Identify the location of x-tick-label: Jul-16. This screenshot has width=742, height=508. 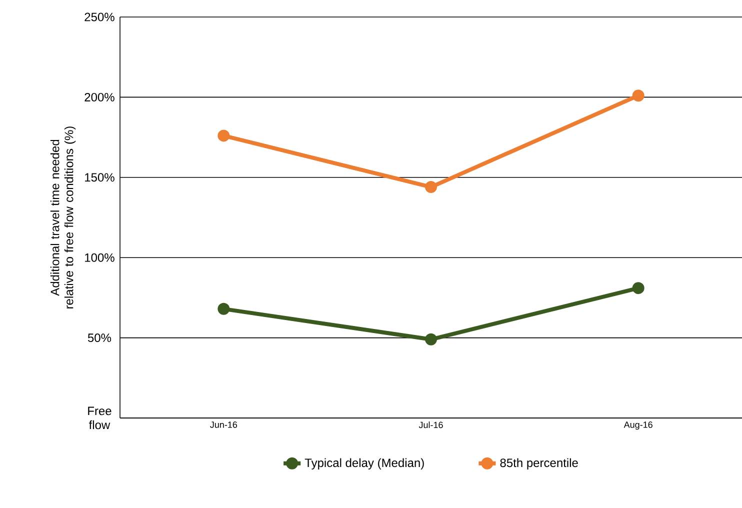
(430, 425).